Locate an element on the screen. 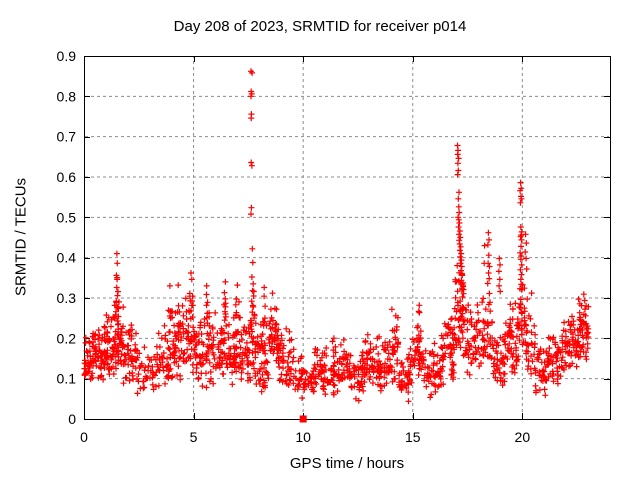  y-tick-label: 0.8 is located at coordinates (67, 96).